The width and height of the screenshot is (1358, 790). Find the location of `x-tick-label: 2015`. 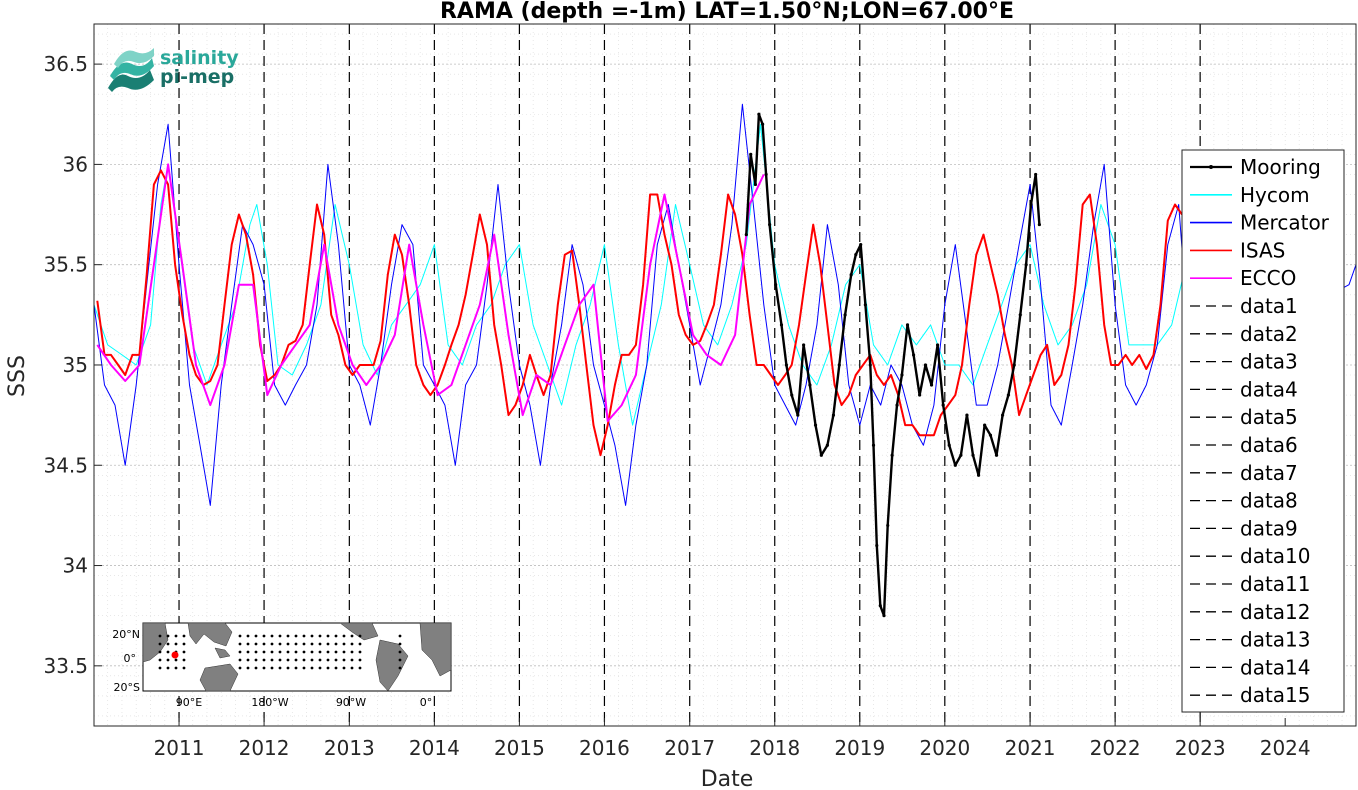

x-tick-label: 2015 is located at coordinates (519, 748).